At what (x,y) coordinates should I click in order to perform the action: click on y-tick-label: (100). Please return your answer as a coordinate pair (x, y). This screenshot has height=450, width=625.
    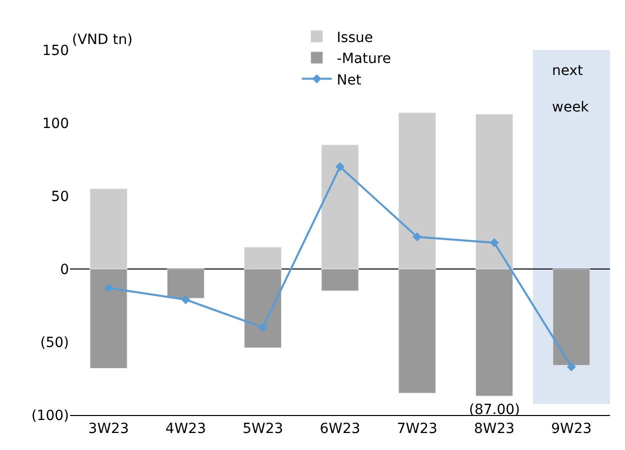
    Looking at the image, I should click on (50, 416).